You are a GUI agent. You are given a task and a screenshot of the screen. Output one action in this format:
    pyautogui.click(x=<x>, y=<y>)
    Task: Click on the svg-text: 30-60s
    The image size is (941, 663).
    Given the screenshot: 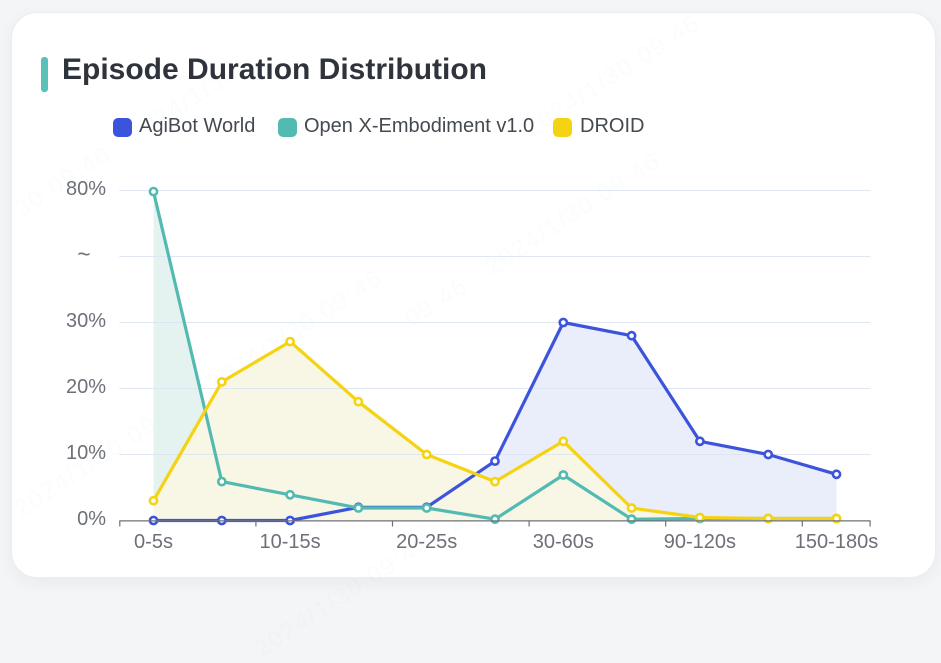 What is the action you would take?
    pyautogui.click(x=563, y=542)
    